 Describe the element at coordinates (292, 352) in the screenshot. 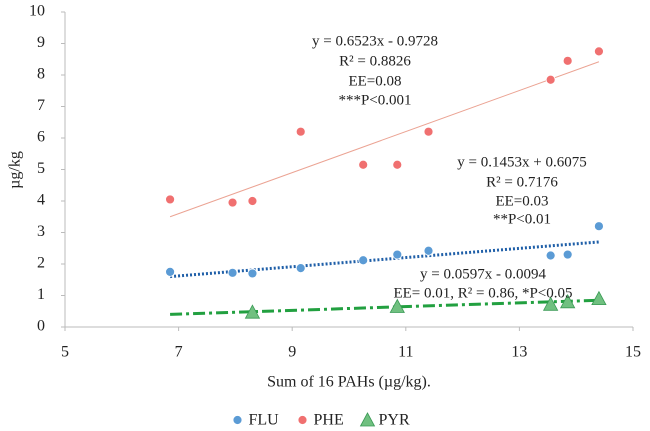

I see `x-tick-label: 9` at that location.